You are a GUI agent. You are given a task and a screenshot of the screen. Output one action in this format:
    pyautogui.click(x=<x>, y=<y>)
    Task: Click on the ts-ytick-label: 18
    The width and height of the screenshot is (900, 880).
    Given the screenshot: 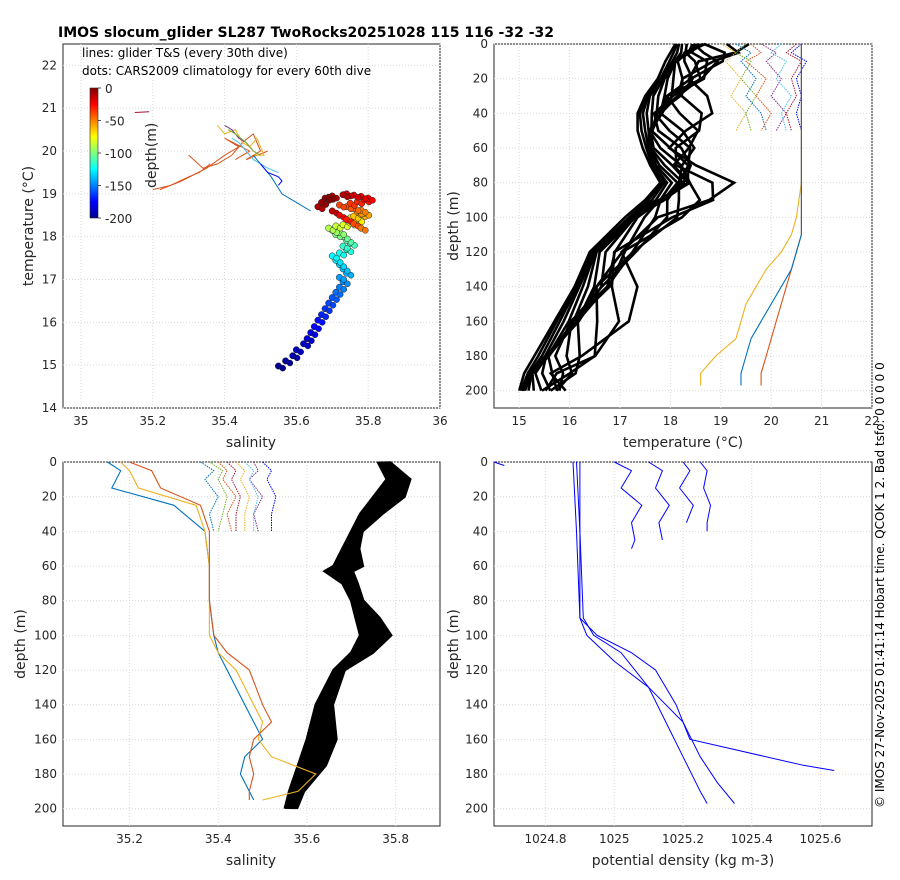 What is the action you would take?
    pyautogui.click(x=49, y=237)
    